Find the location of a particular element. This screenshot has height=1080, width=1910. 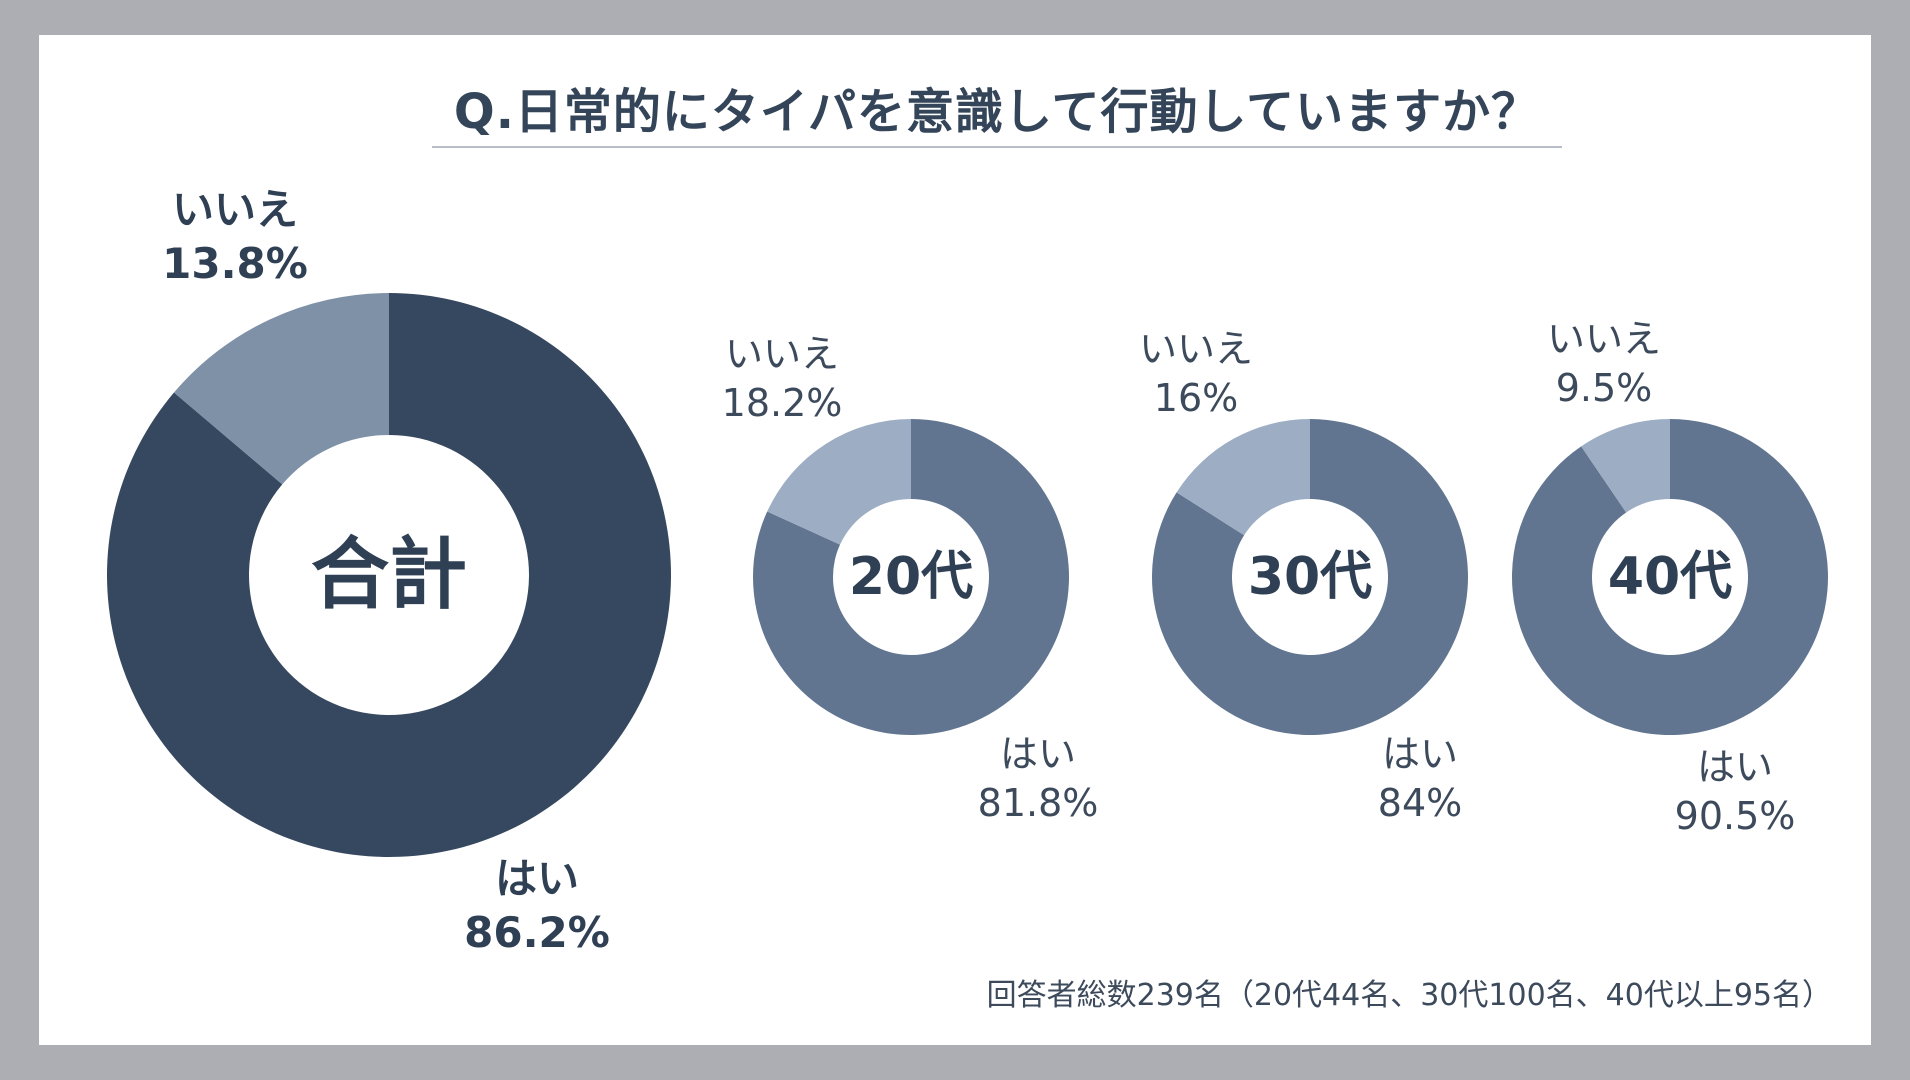

center-label-total: 合計 is located at coordinates (389, 575).